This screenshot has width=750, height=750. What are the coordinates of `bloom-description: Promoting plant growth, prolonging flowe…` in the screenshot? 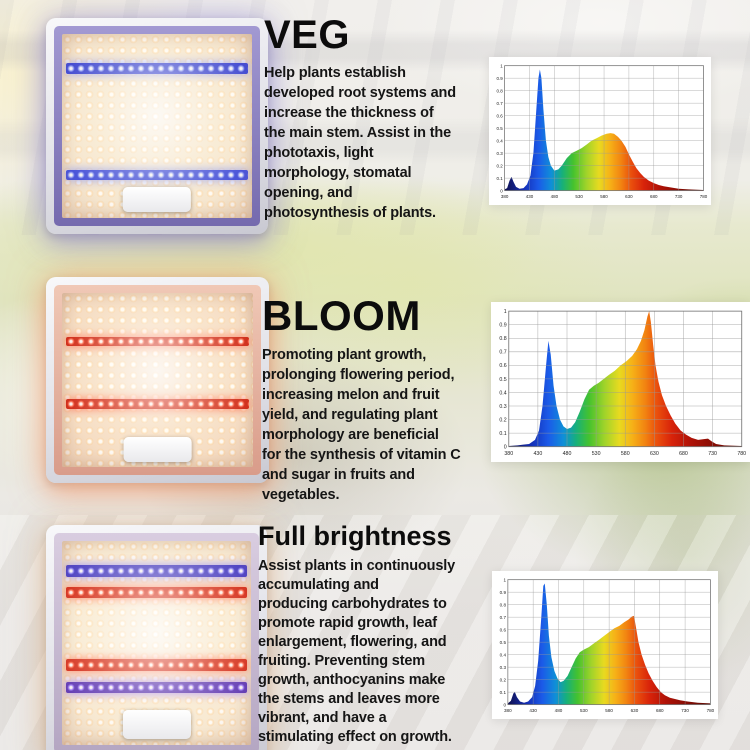 It's located at (361, 425).